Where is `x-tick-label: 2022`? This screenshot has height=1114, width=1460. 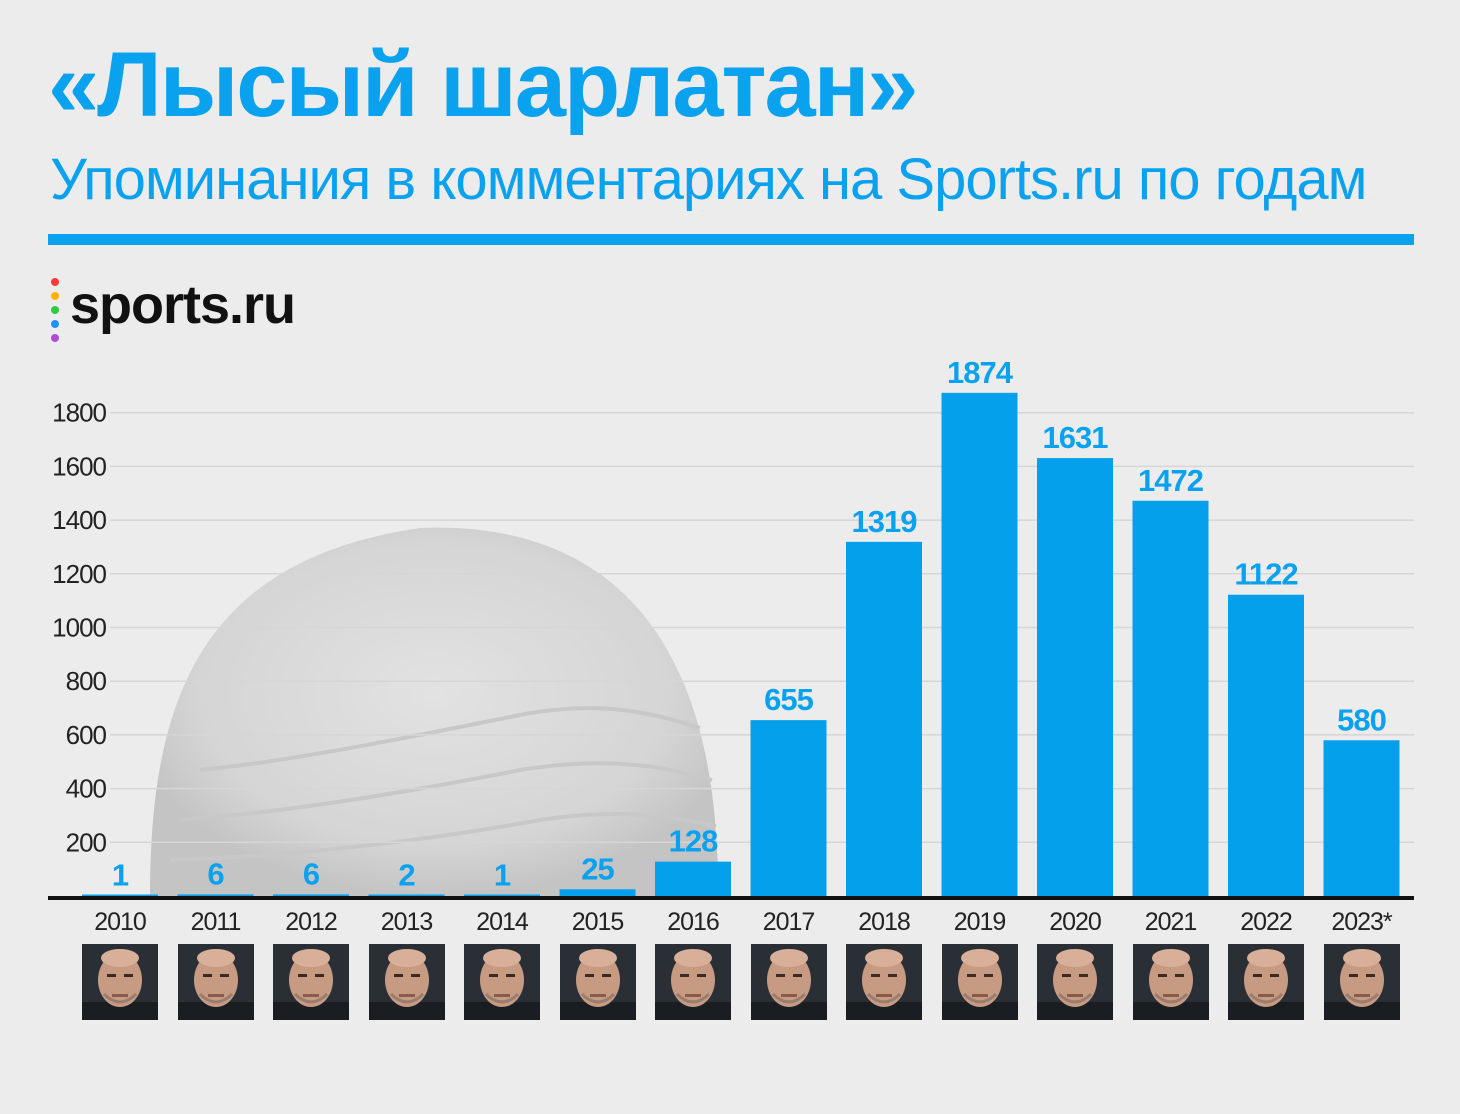
x-tick-label: 2022 is located at coordinates (1266, 922).